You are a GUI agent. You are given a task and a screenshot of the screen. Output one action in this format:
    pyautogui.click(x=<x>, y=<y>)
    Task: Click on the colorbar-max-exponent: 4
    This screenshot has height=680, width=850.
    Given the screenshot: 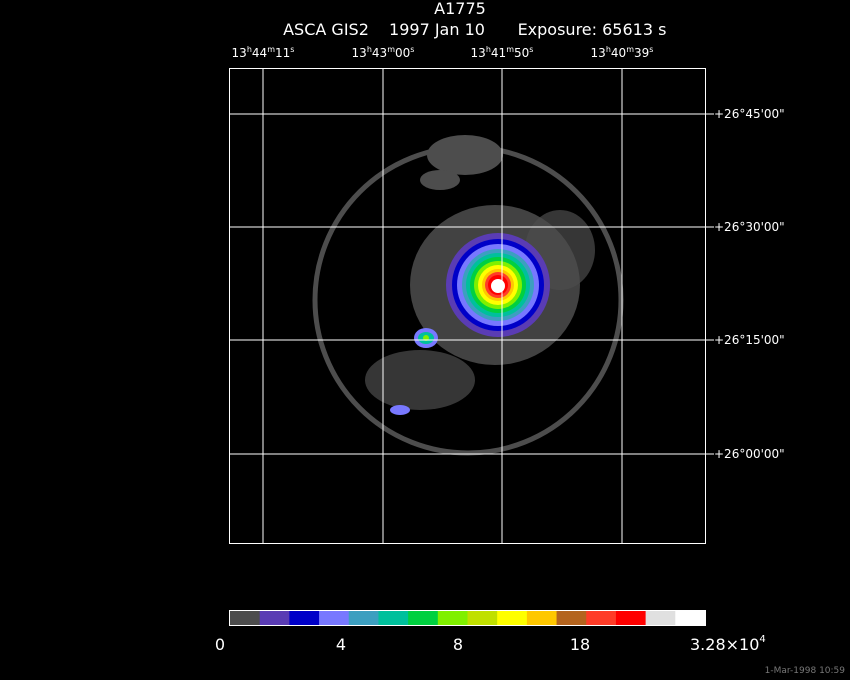 What is the action you would take?
    pyautogui.click(x=762, y=639)
    